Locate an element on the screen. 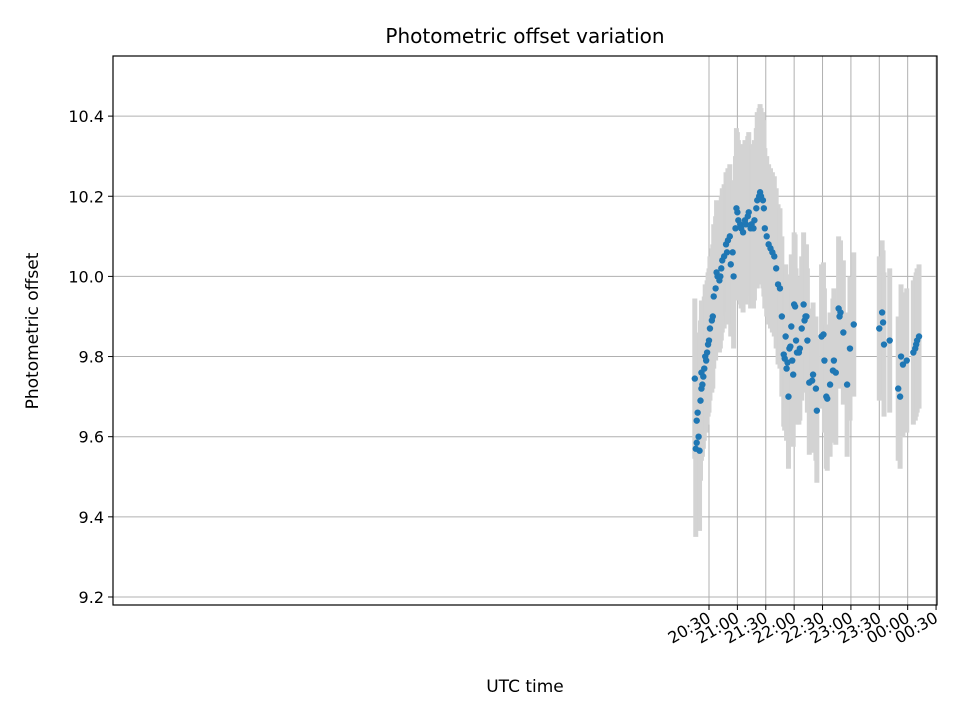 This screenshot has width=960, height=720. y-tick-label: 10.2 is located at coordinates (86, 196).